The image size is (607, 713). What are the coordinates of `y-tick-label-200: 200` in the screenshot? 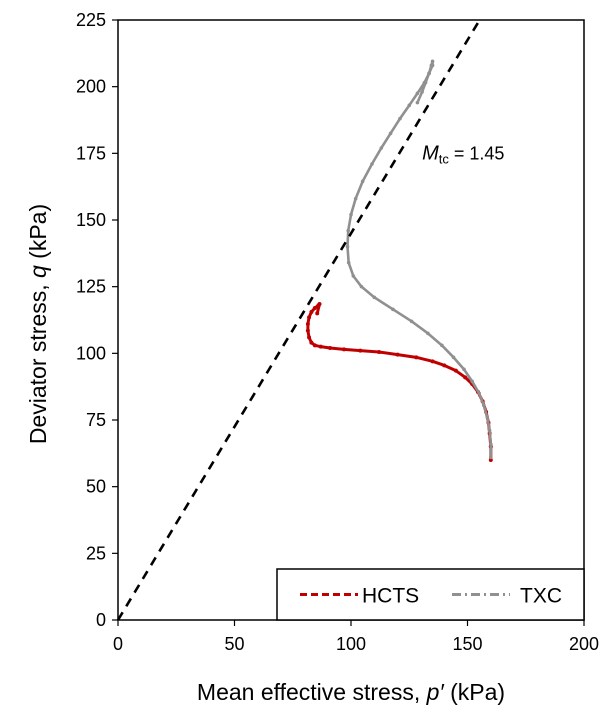 It's located at (91, 87).